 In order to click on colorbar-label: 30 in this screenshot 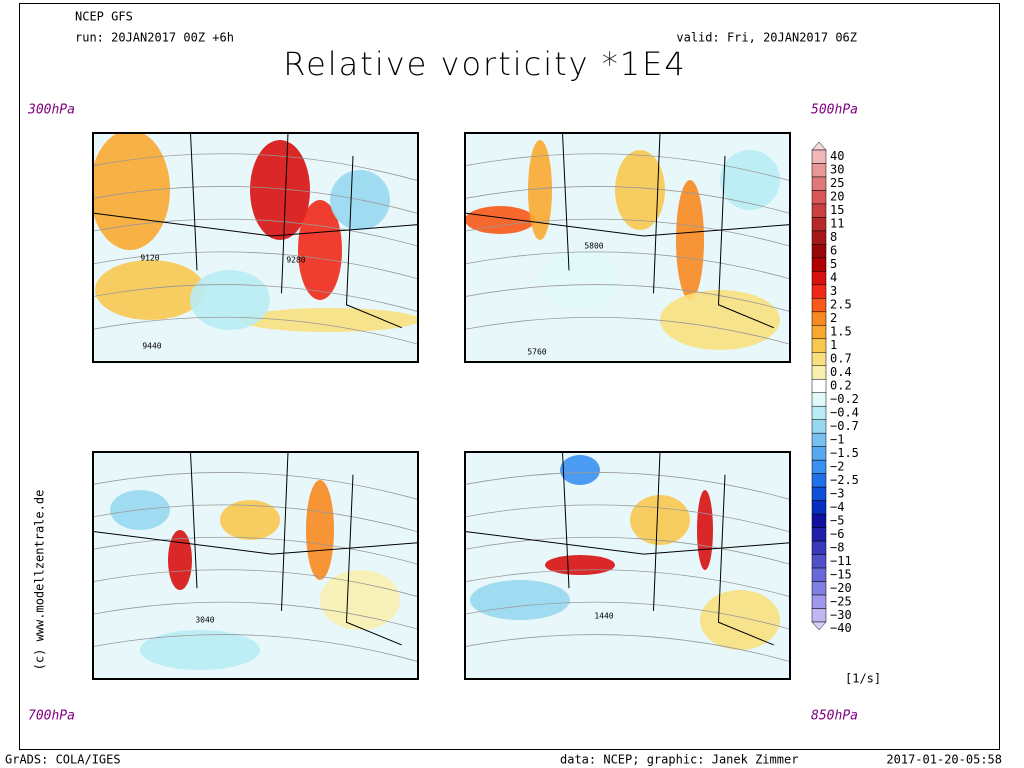, I will do `click(837, 170)`.